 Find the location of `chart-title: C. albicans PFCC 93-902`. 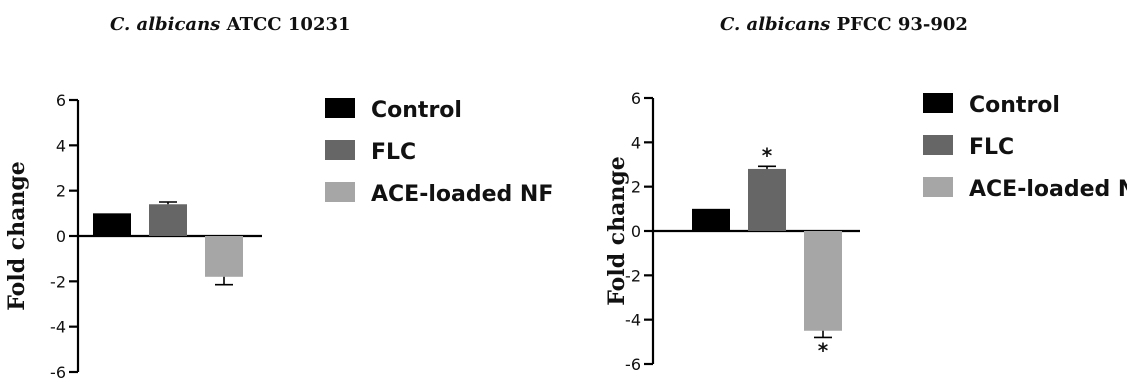

chart-title: C. albicans PFCC 93-902 is located at coordinates (844, 24).